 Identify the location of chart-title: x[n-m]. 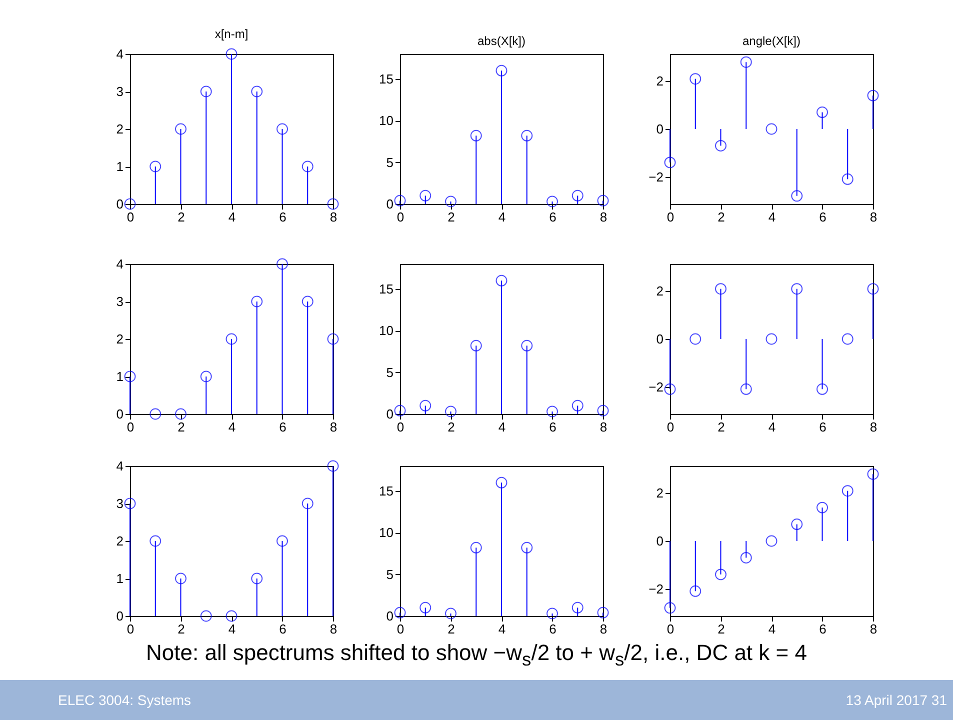
(231, 33).